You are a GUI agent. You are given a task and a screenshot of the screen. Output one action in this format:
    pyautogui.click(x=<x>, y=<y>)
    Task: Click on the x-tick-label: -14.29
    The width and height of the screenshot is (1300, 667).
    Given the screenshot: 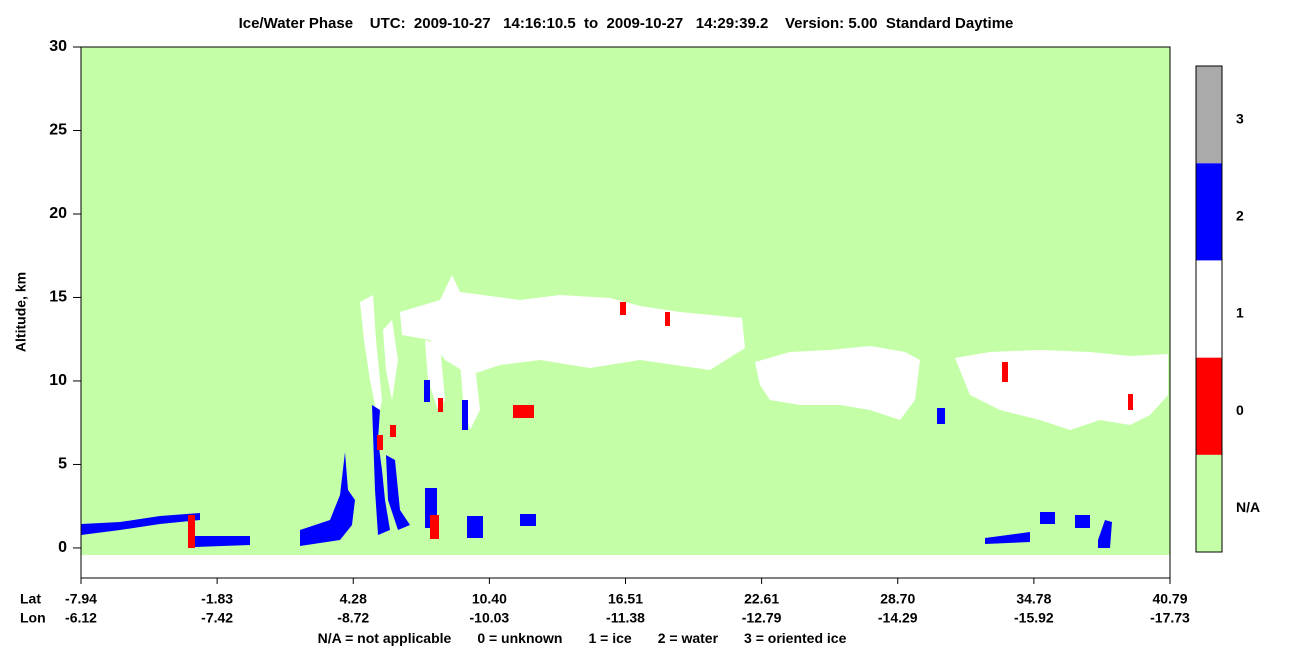 What is the action you would take?
    pyautogui.click(x=898, y=618)
    